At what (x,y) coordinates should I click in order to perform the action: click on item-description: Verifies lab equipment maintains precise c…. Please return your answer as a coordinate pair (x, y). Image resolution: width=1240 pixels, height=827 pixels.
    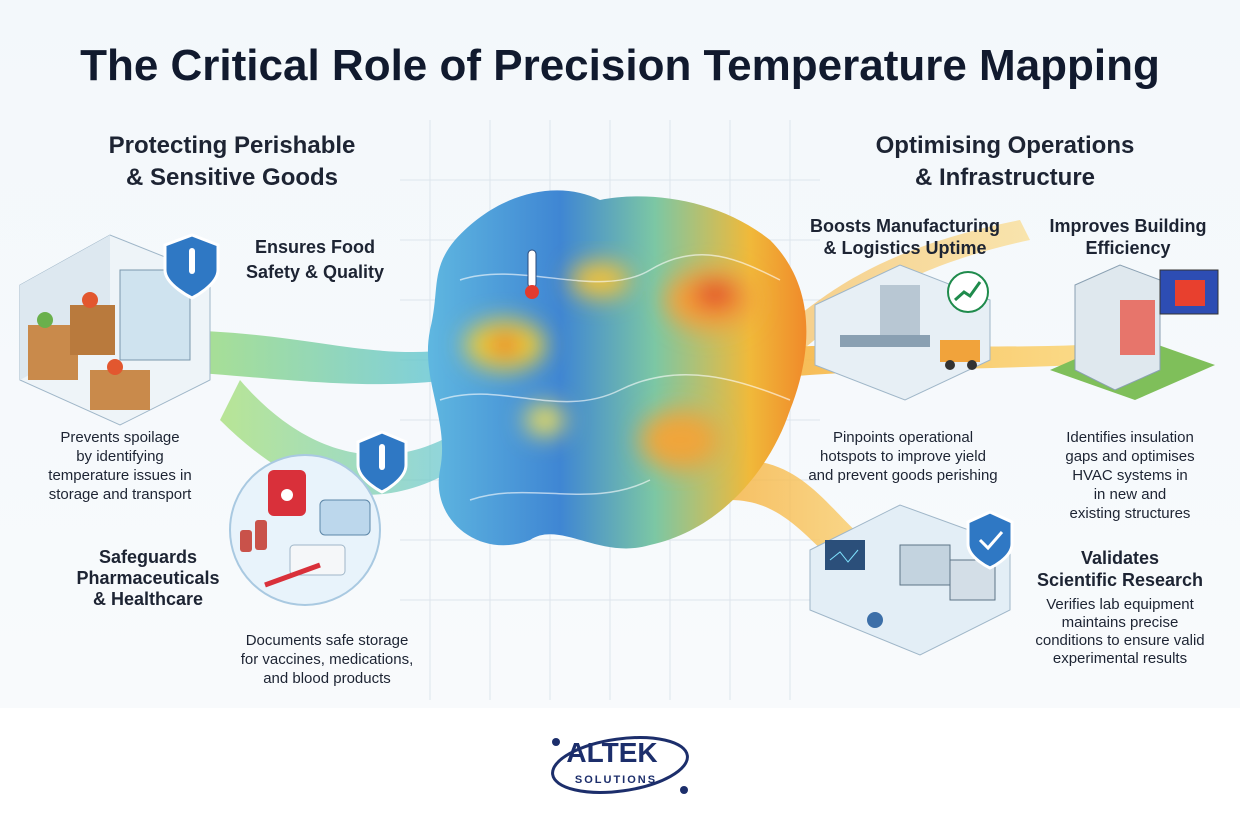
    Looking at the image, I should click on (1100, 632).